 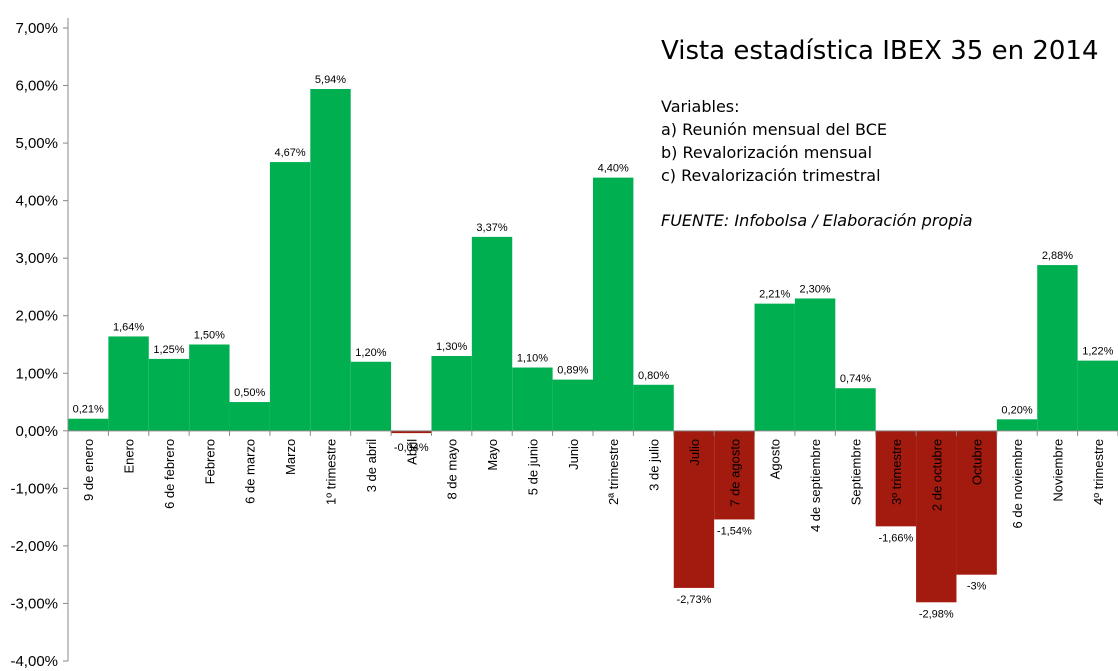 What do you see at coordinates (613, 472) in the screenshot?
I see `category-label: 2ª trimestre` at bounding box center [613, 472].